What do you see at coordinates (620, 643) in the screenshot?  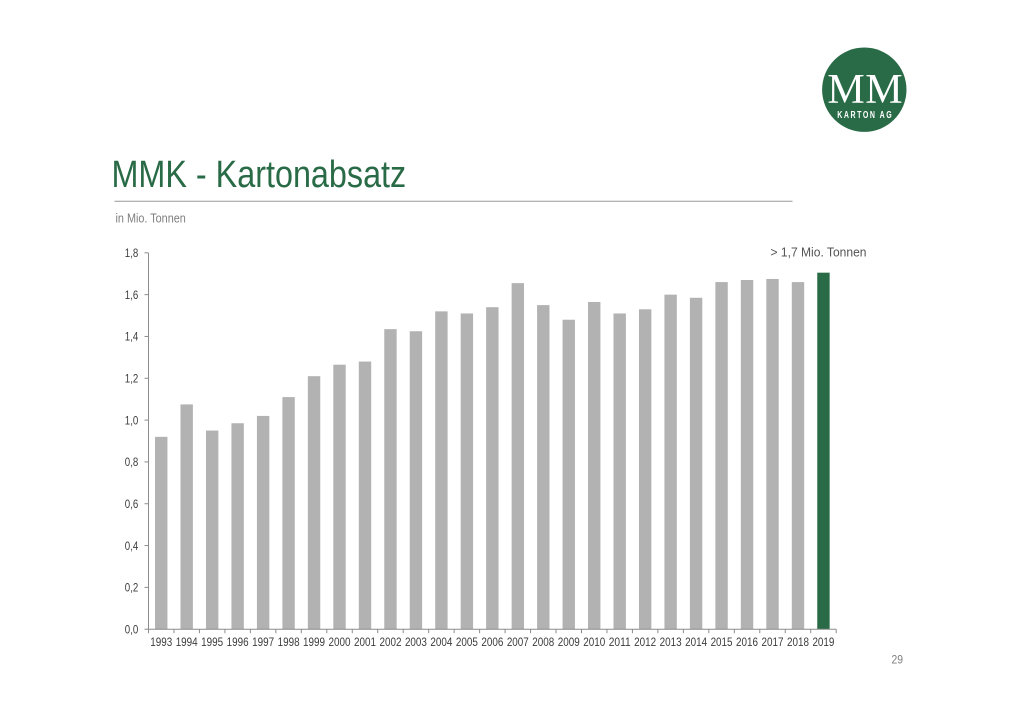 I see `svg-text: 2011` at bounding box center [620, 643].